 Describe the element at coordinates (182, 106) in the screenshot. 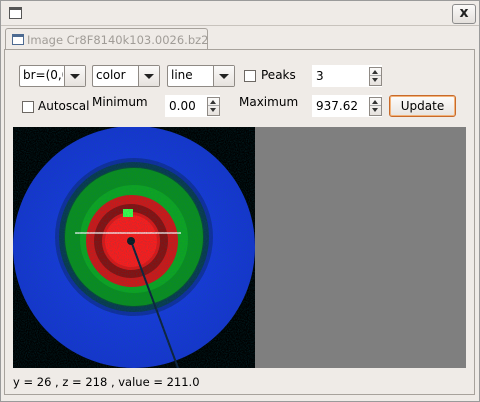

I see `minimum-value: 0.00` at that location.